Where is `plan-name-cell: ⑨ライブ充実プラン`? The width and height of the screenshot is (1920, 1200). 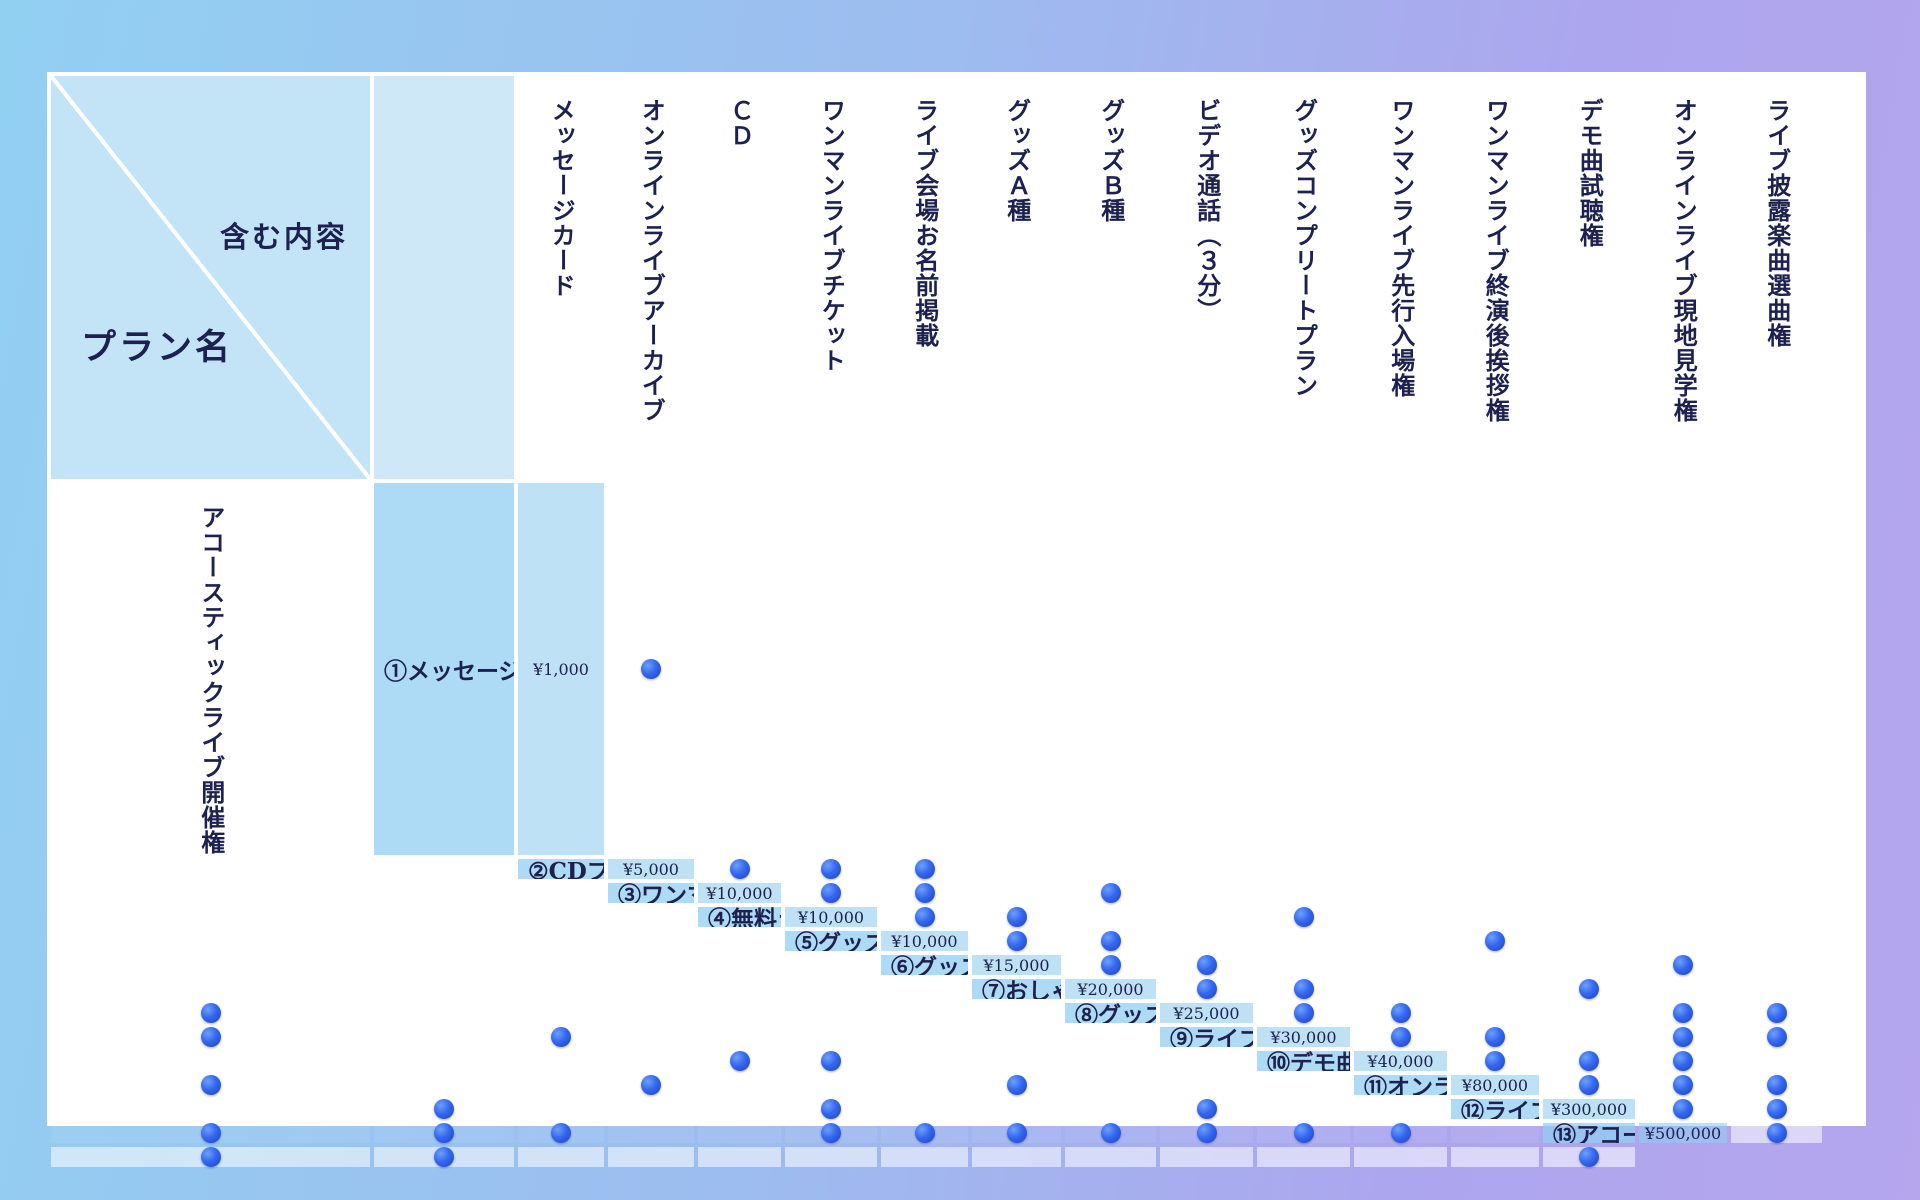 plan-name-cell: ⑨ライブ充実プラン is located at coordinates (1206, 1037).